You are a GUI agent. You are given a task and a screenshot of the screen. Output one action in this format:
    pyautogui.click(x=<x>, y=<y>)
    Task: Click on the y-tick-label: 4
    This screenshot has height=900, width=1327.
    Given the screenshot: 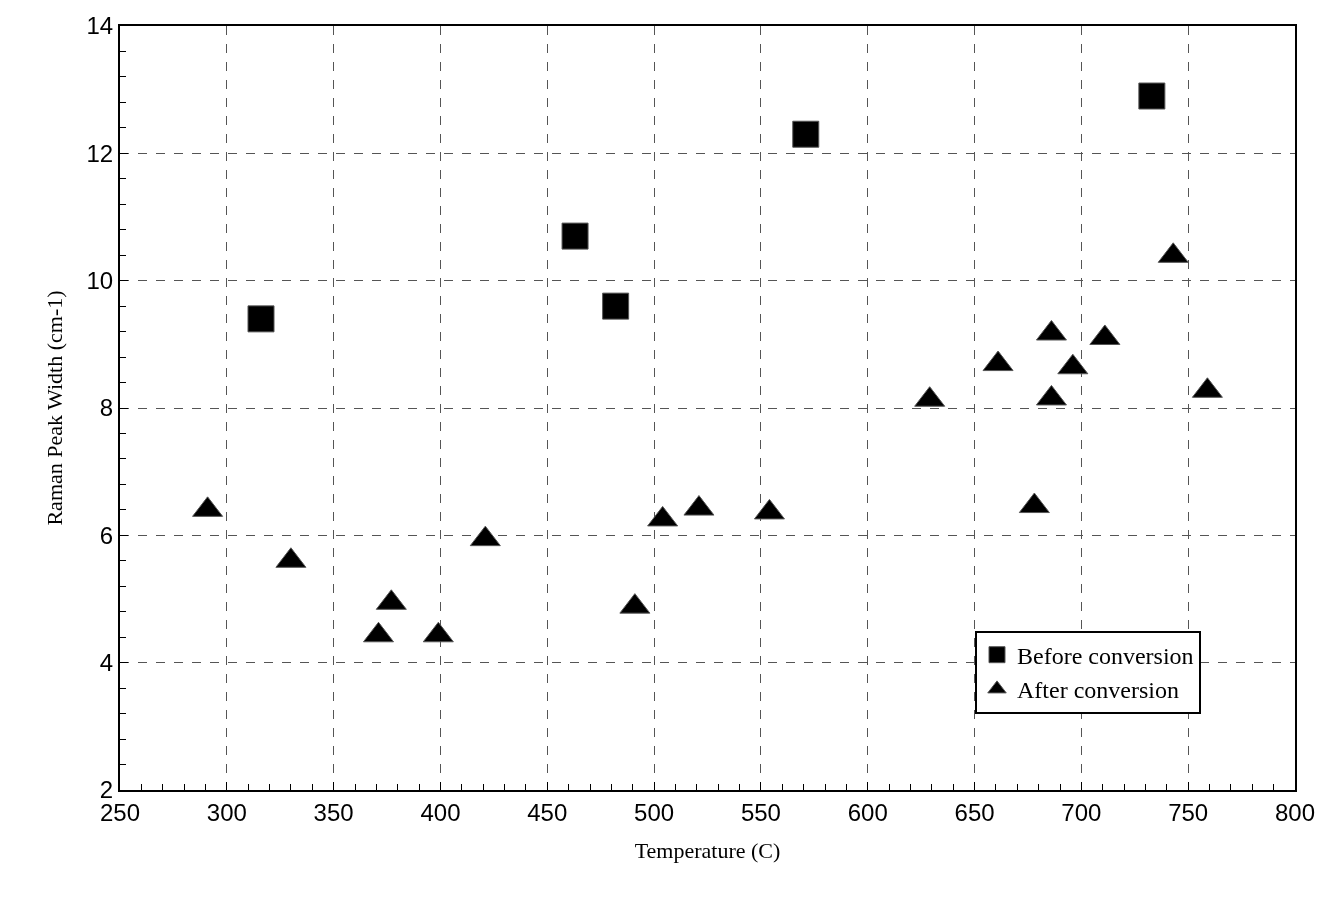 What is the action you would take?
    pyautogui.click(x=106, y=663)
    